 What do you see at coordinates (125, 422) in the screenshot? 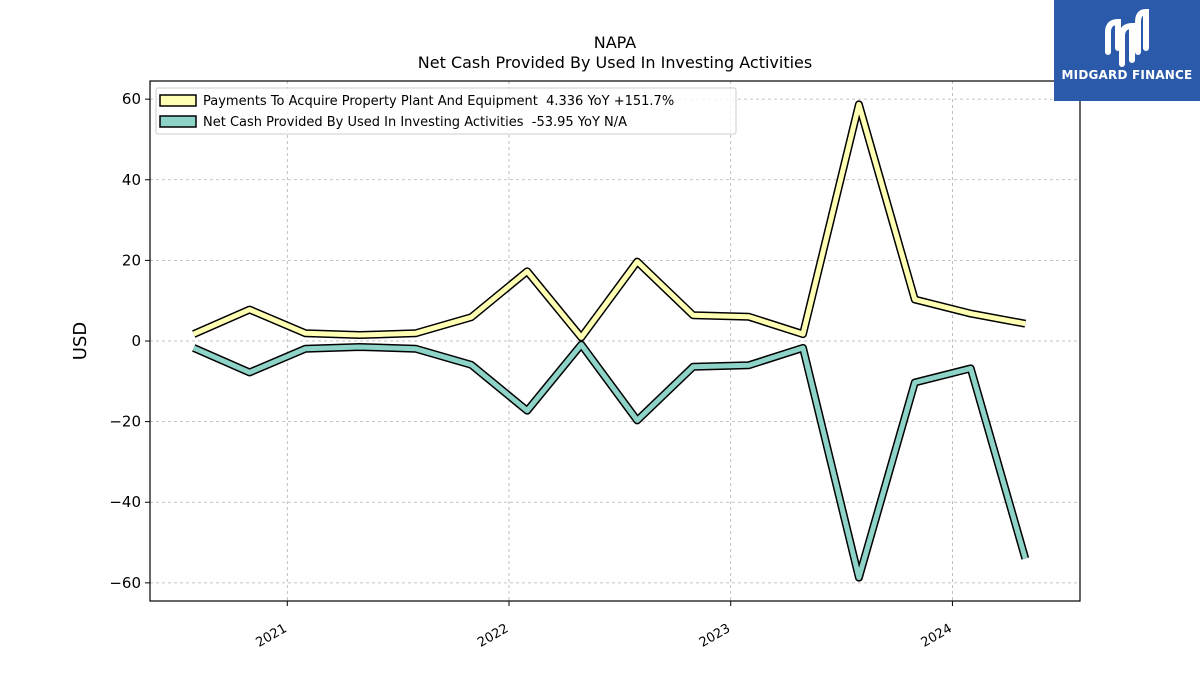
I see `y-tick-label: −20` at bounding box center [125, 422].